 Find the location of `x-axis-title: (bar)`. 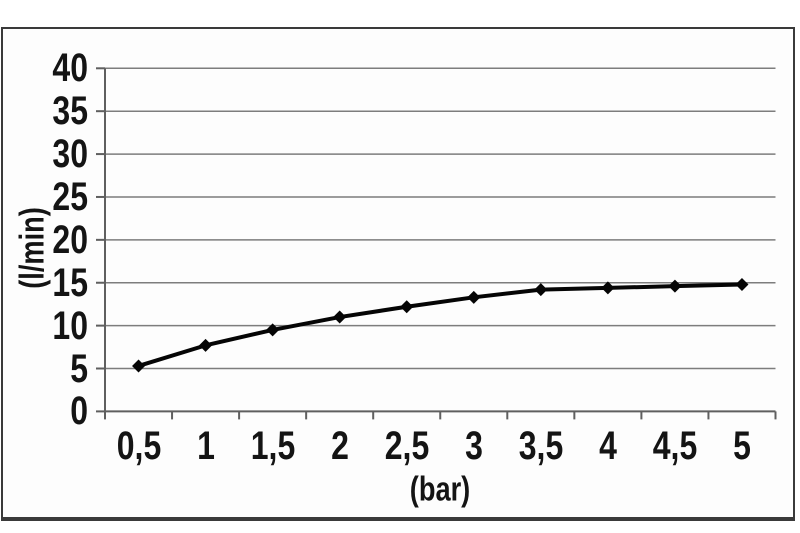

x-axis-title: (bar) is located at coordinates (440, 489).